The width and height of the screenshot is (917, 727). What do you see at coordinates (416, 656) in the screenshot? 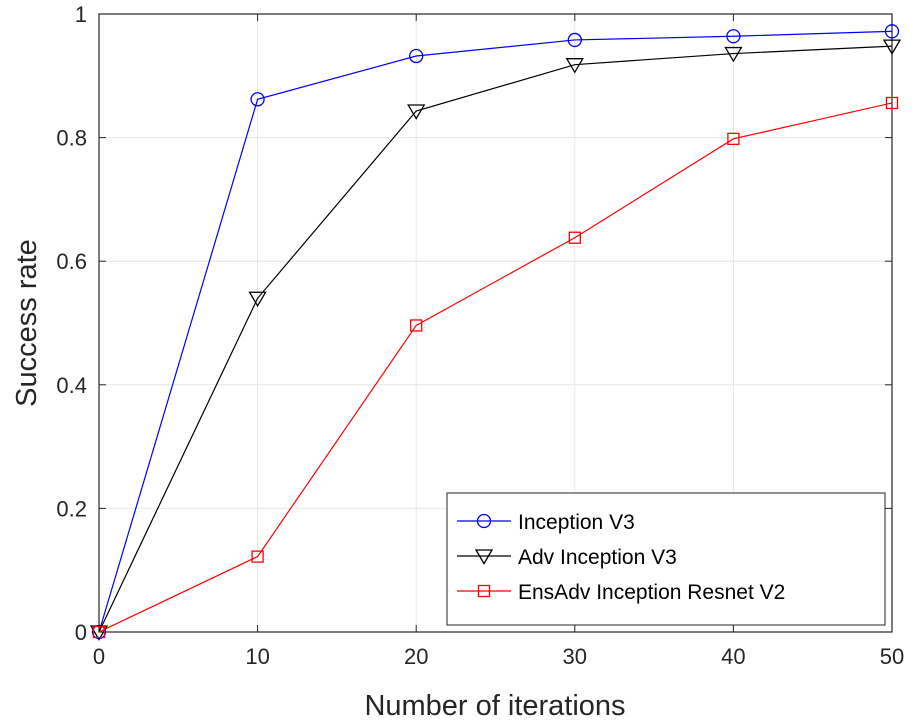
I see `x-tick-label: 20` at bounding box center [416, 656].